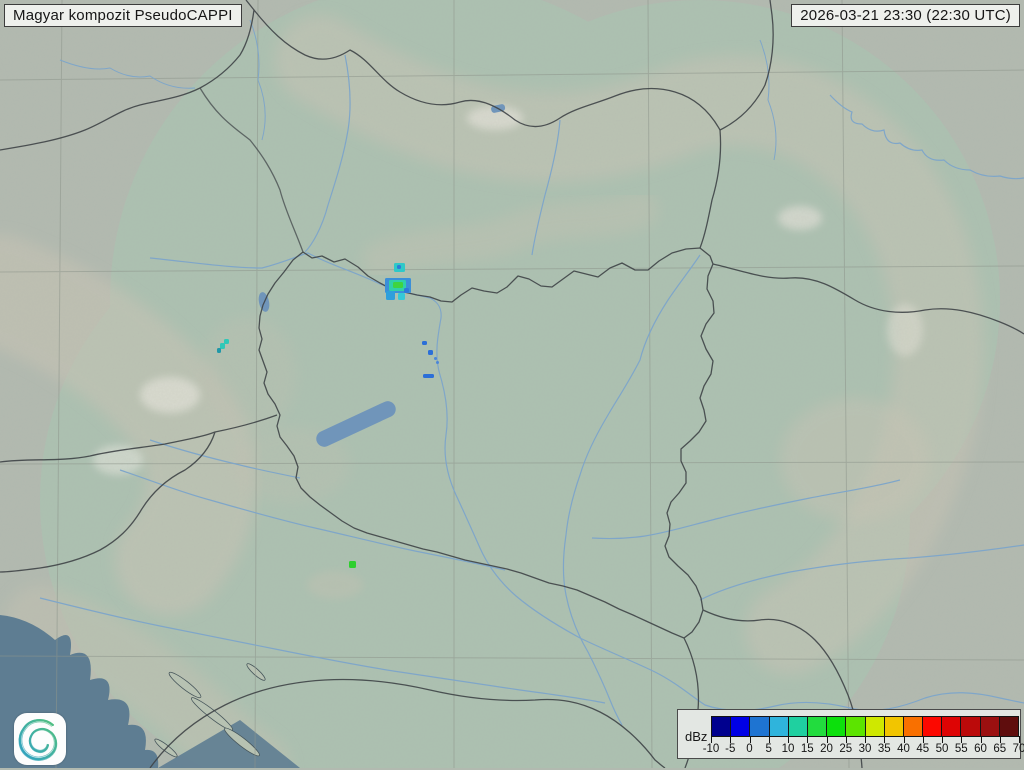  I want to click on legend-tick-label: -10, so click(711, 749).